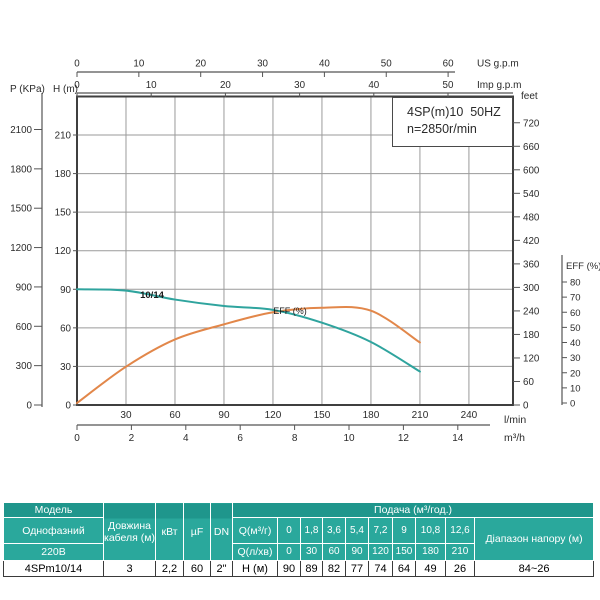  What do you see at coordinates (224, 415) in the screenshot?
I see `lmin-tick-label: 90` at bounding box center [224, 415].